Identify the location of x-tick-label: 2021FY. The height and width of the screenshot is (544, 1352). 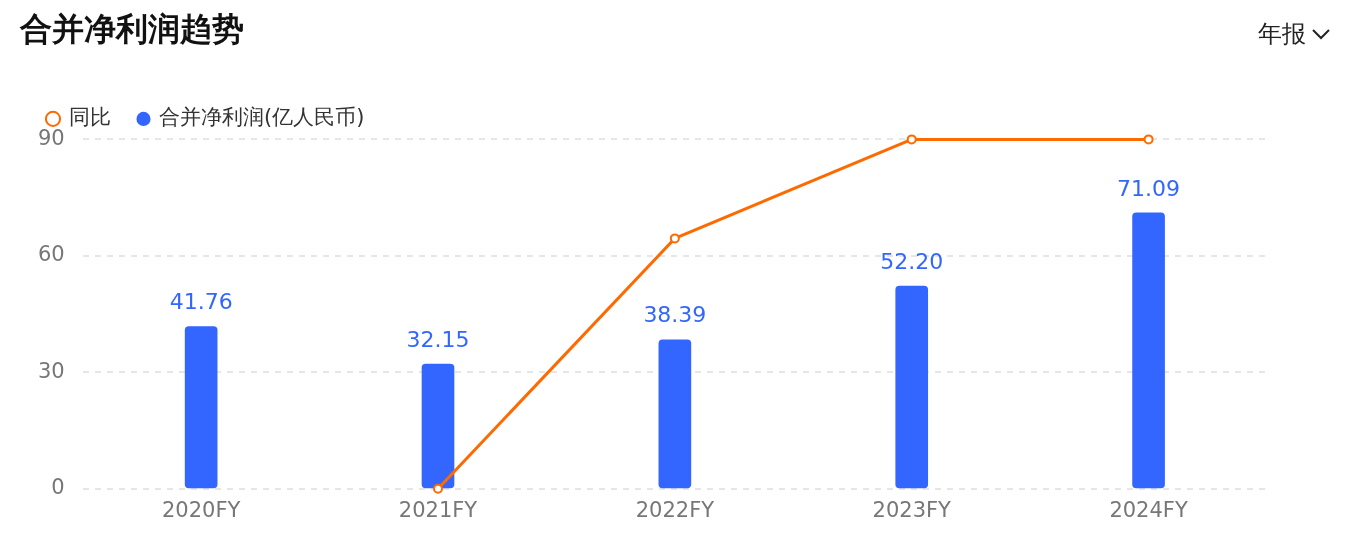
(438, 509).